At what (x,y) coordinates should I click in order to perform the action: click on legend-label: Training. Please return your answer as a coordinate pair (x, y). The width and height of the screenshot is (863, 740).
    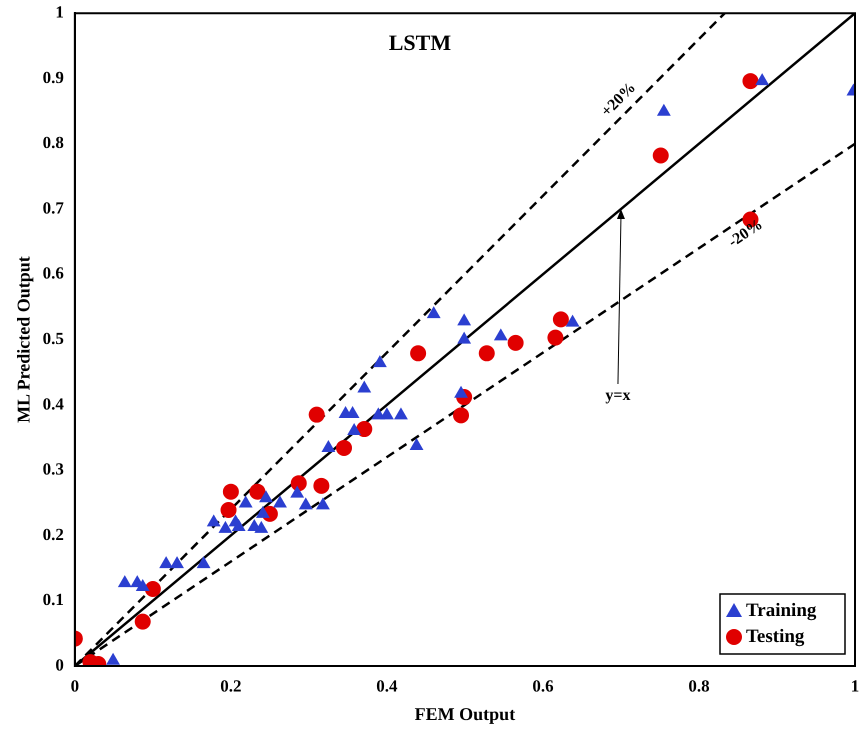
    Looking at the image, I should click on (781, 610).